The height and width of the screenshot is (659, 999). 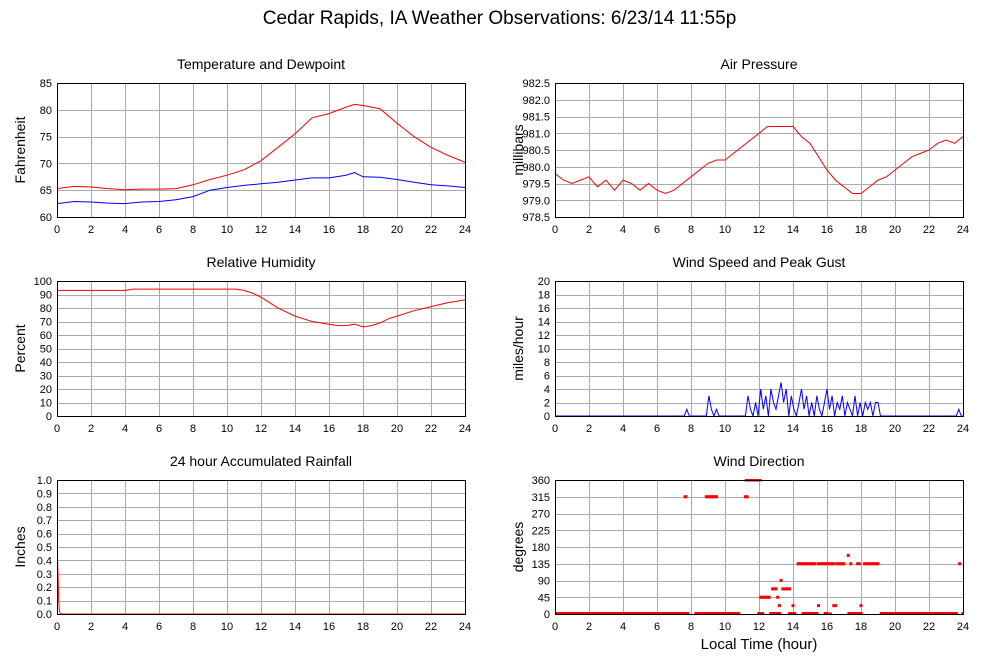 I want to click on y-tick-label: 10, so click(x=544, y=350).